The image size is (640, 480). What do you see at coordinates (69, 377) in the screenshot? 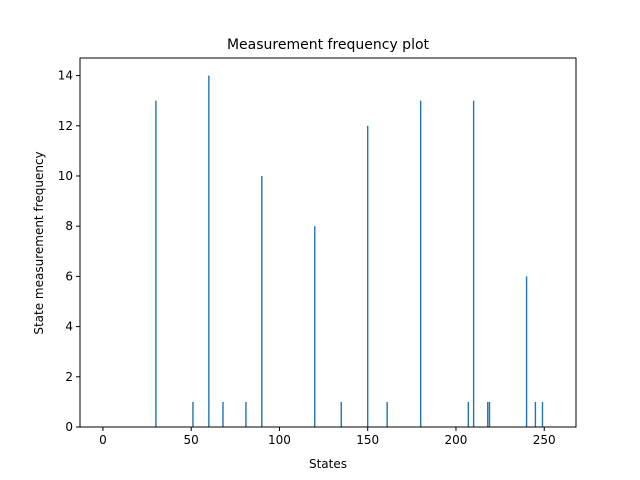
I see `y-tick-label-2: 2` at bounding box center [69, 377].